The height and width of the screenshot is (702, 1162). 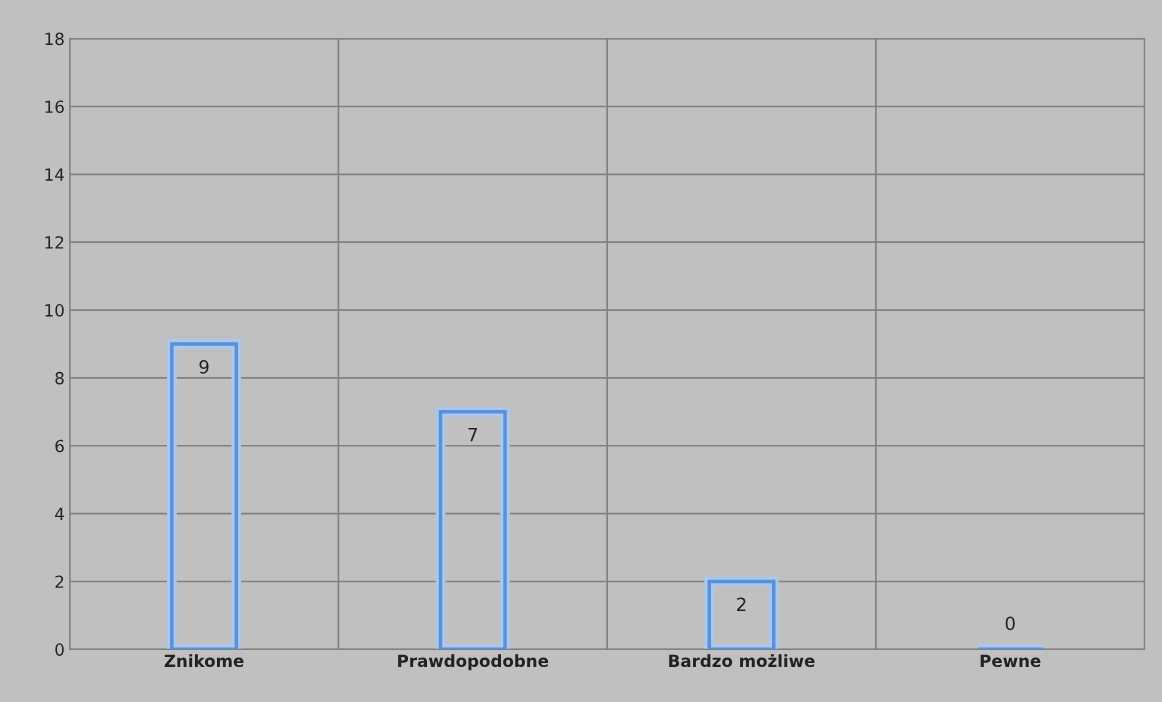 What do you see at coordinates (1010, 661) in the screenshot?
I see `x-tick-label: Pewne` at bounding box center [1010, 661].